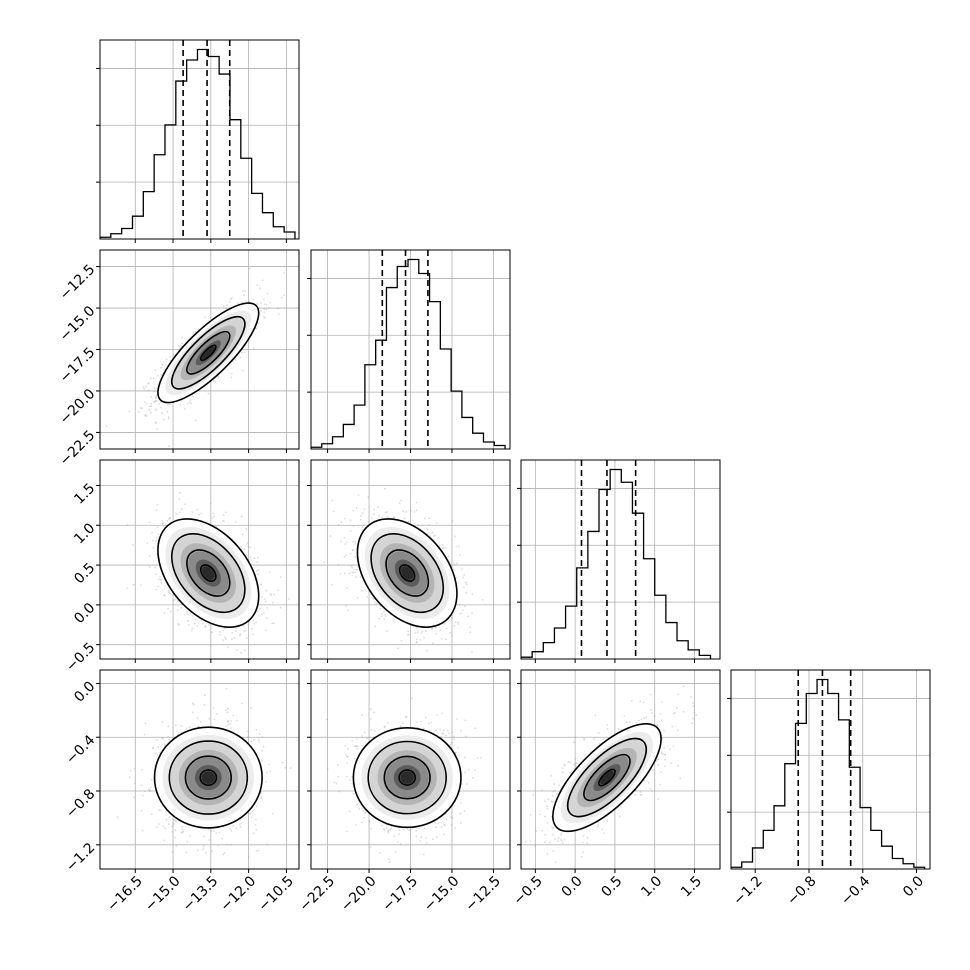  What do you see at coordinates (78, 283) in the screenshot?
I see `y-tick-label: −12.5` at bounding box center [78, 283].